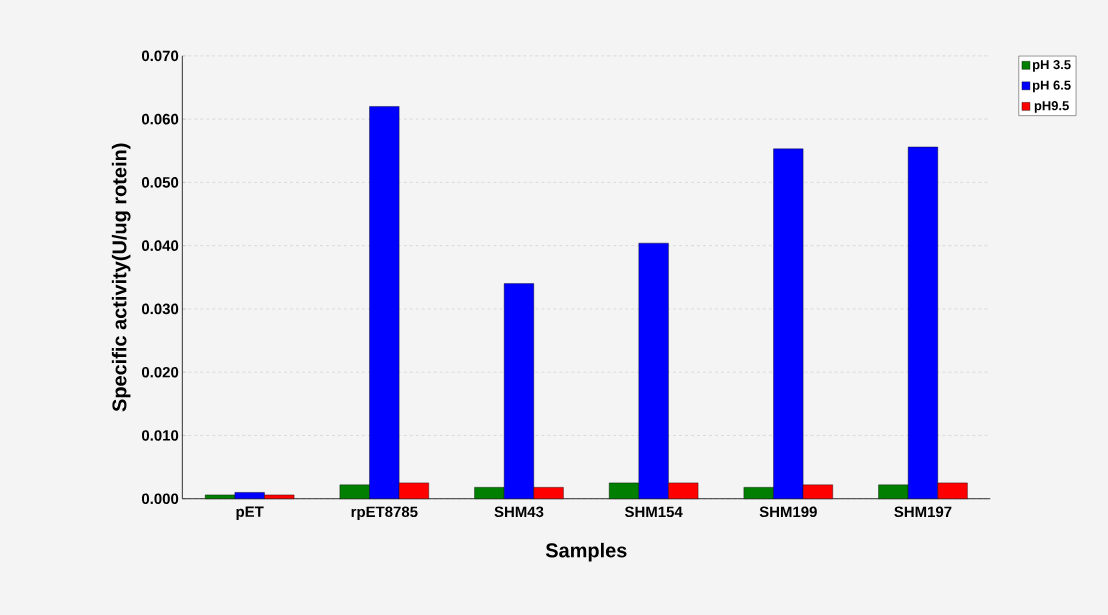  I want to click on x-tick-label: SHM197, so click(923, 511).